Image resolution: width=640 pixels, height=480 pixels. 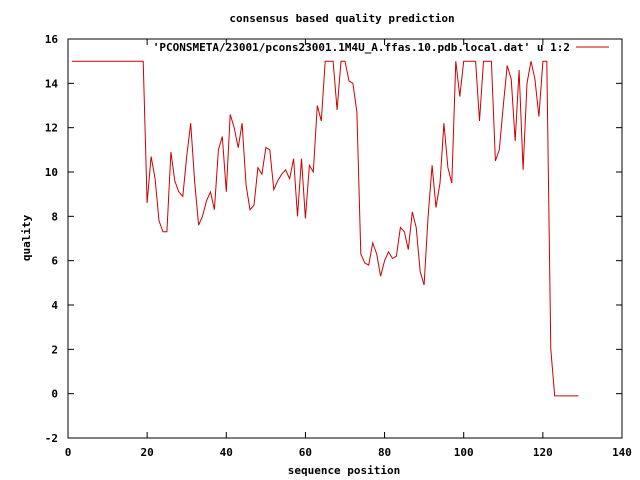 What do you see at coordinates (54, 216) in the screenshot?
I see `y-tick-label: 8` at bounding box center [54, 216].